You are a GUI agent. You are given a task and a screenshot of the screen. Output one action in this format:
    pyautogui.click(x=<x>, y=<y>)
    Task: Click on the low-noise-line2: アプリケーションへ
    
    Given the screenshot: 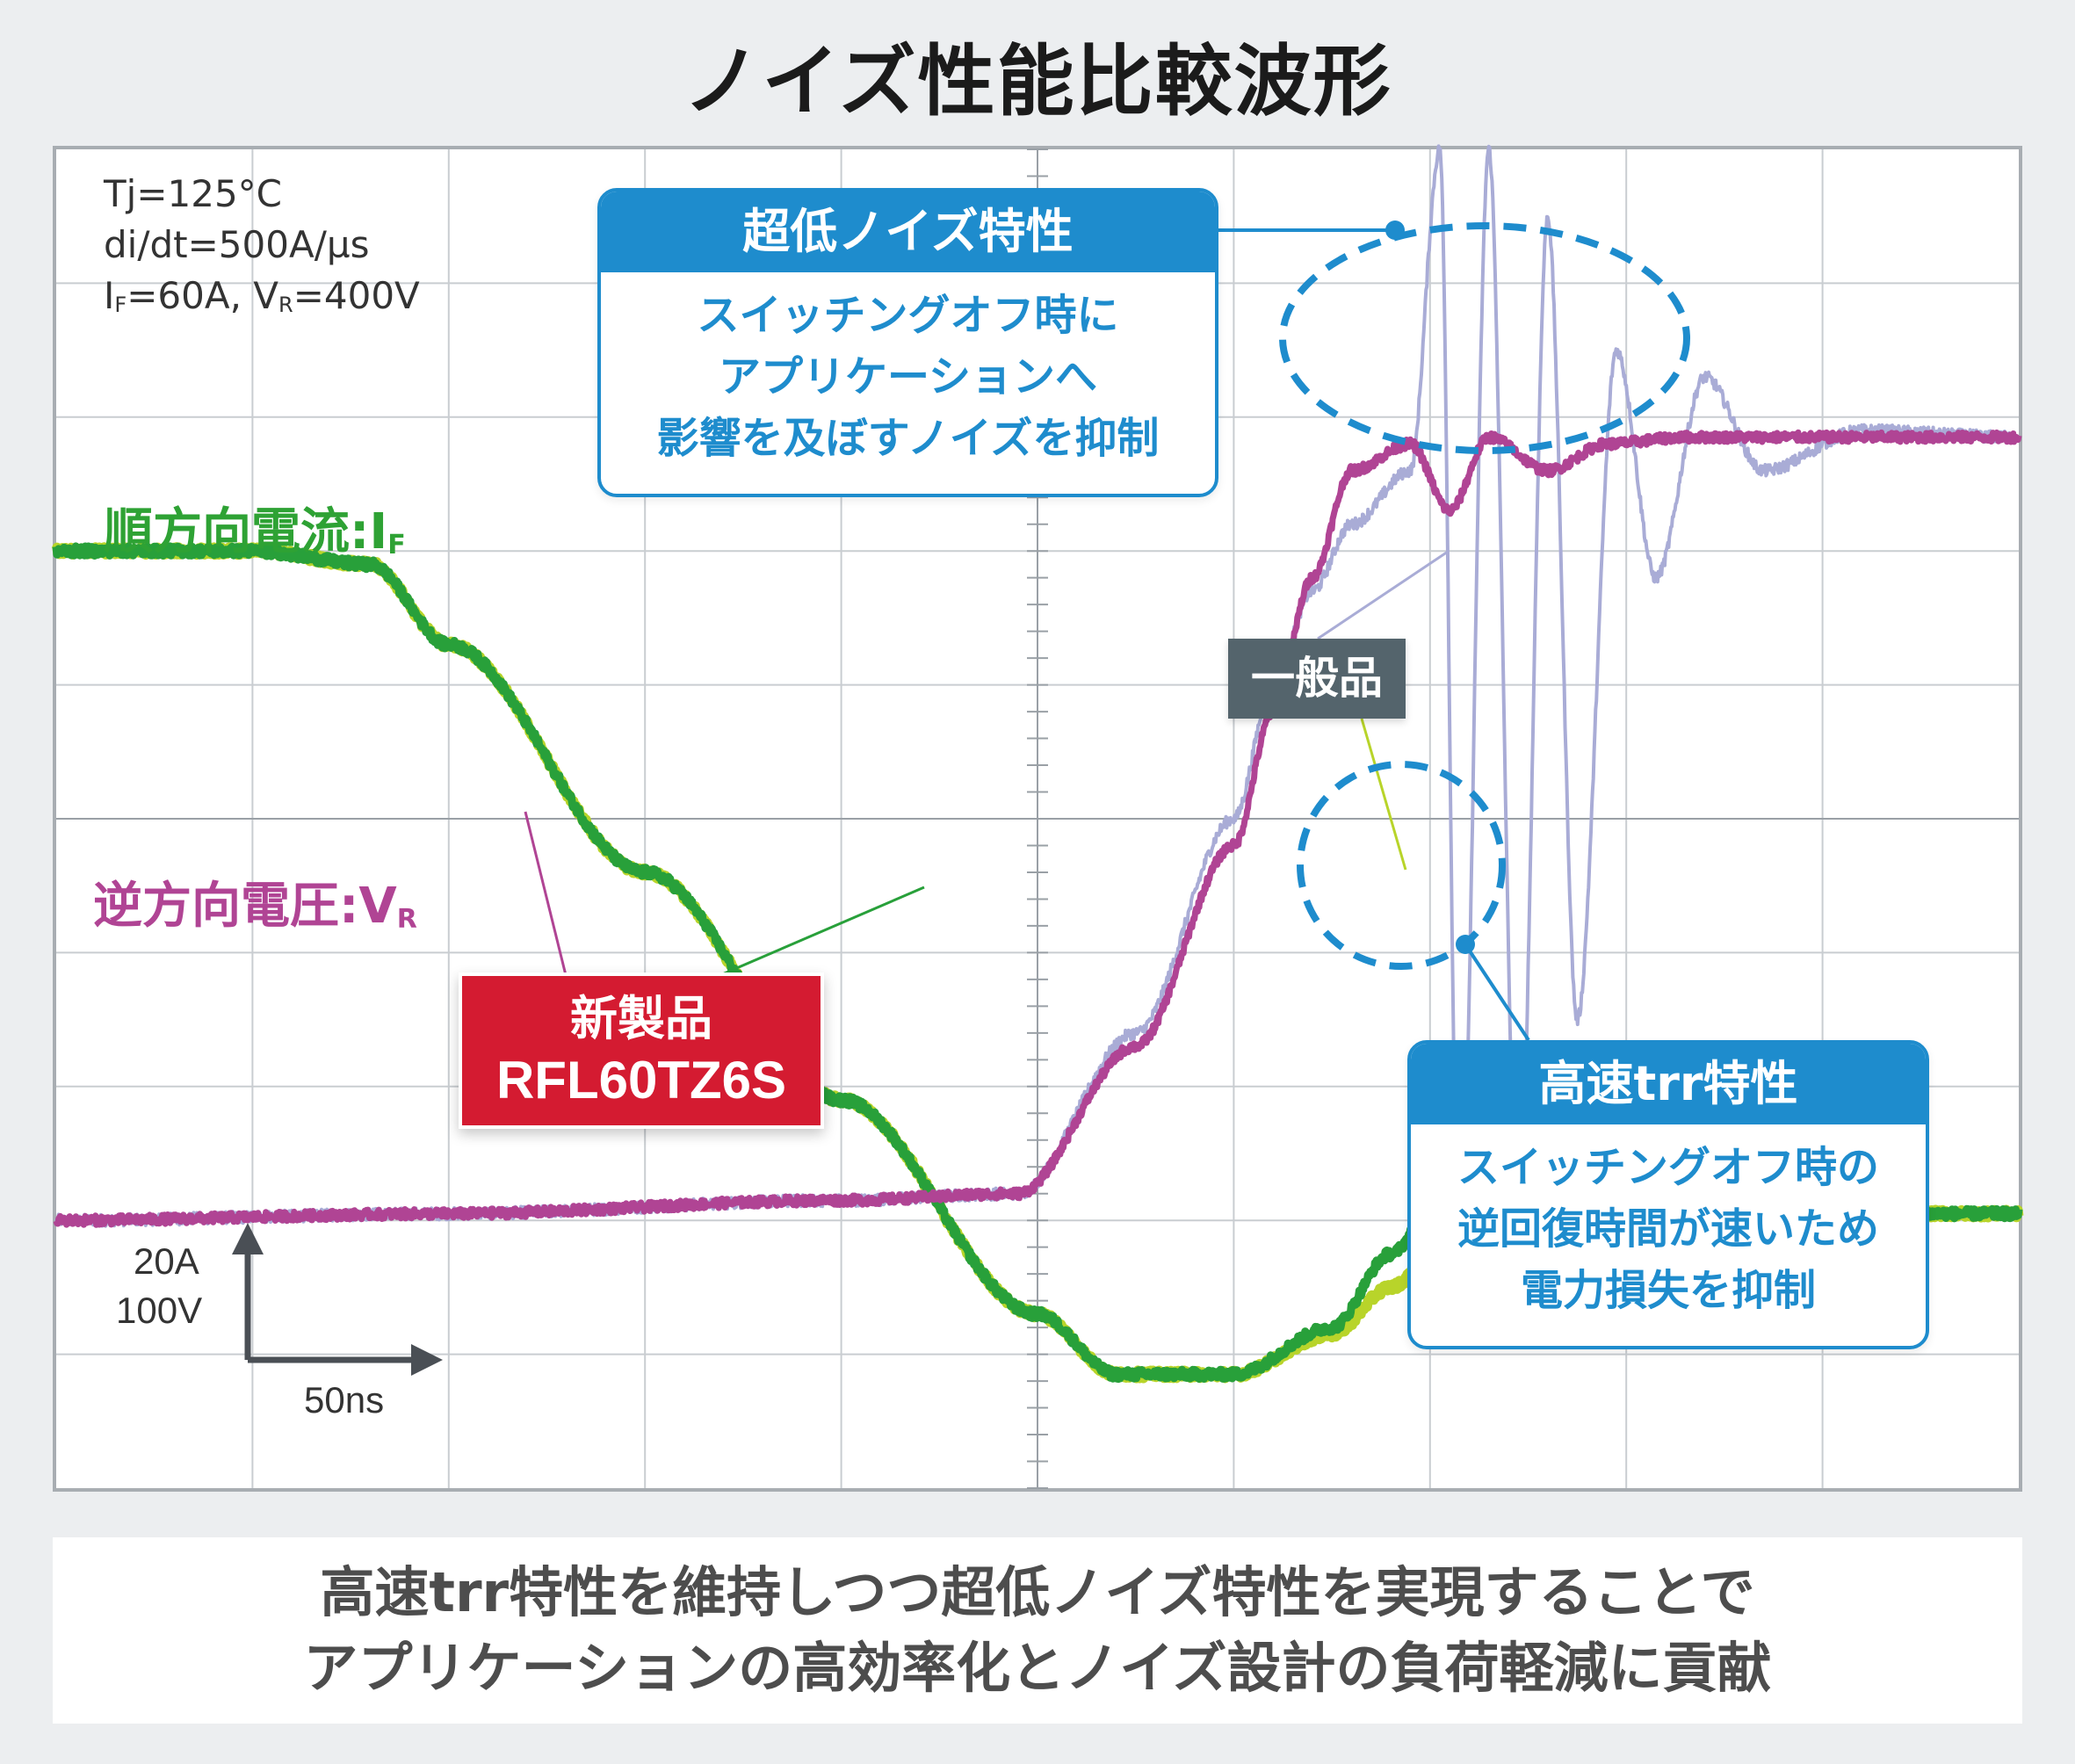 What is the action you would take?
    pyautogui.click(x=908, y=377)
    